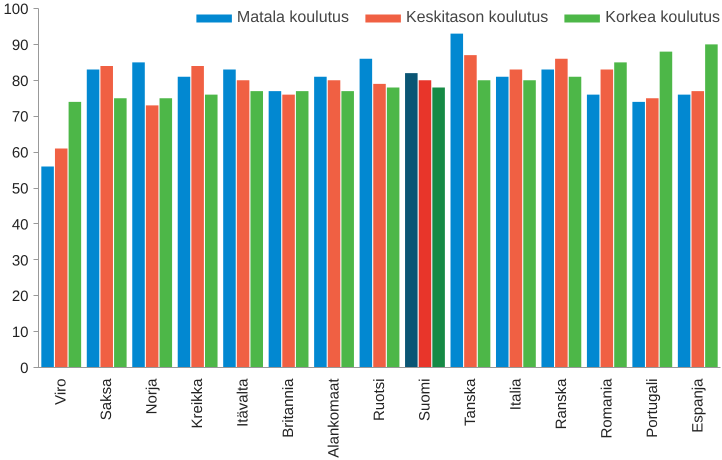  What do you see at coordinates (152, 396) in the screenshot?
I see `x-tick-label: Norja` at bounding box center [152, 396].